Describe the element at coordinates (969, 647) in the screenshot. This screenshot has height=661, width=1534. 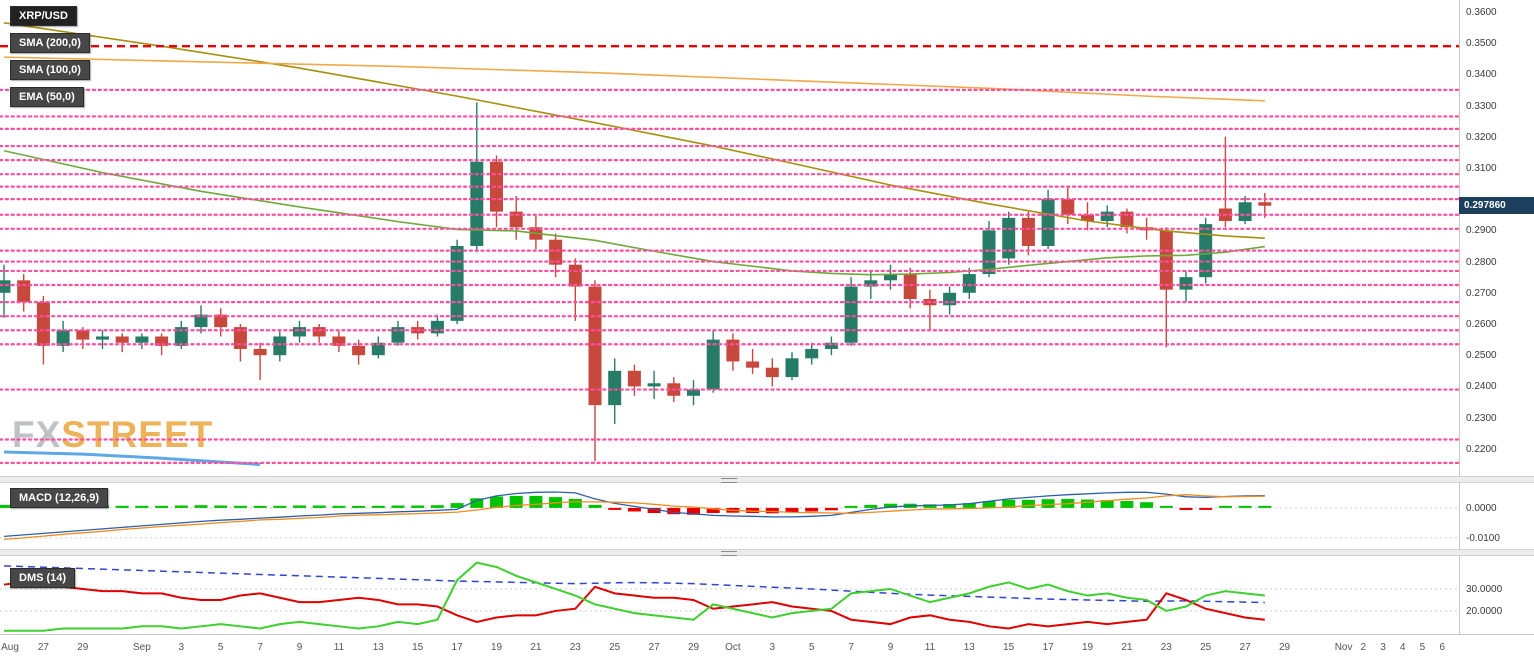
I see `time-tick-label: 13` at that location.